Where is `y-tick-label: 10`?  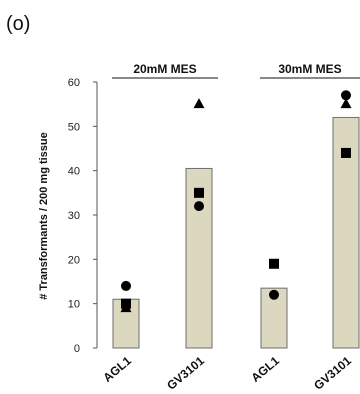 y-tick-label: 10 is located at coordinates (74, 305).